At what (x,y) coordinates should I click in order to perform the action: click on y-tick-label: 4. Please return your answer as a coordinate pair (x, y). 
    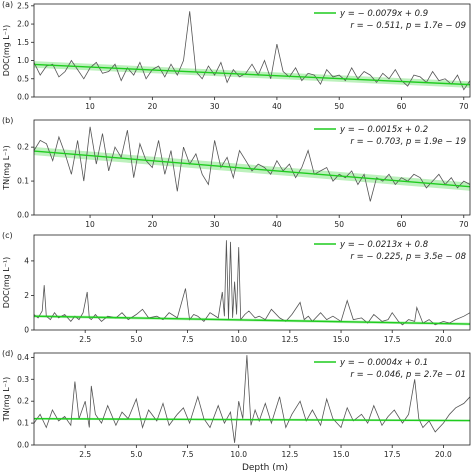
    Looking at the image, I should click on (26, 260).